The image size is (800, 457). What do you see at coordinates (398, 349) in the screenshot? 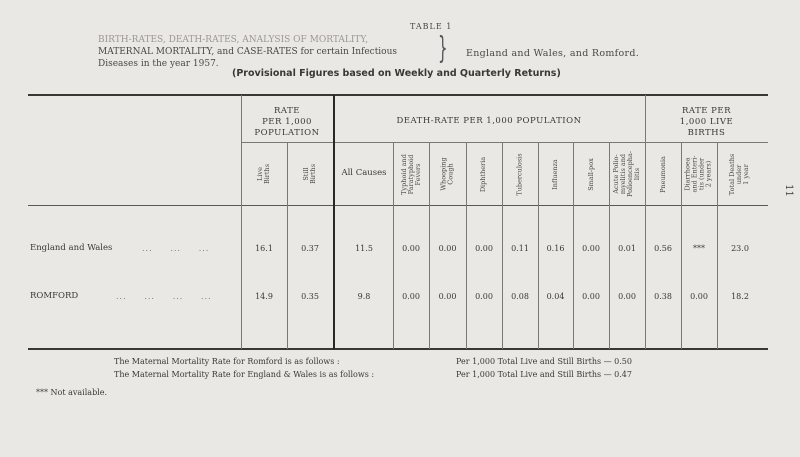
I see `table-bottom-rule` at bounding box center [398, 349].